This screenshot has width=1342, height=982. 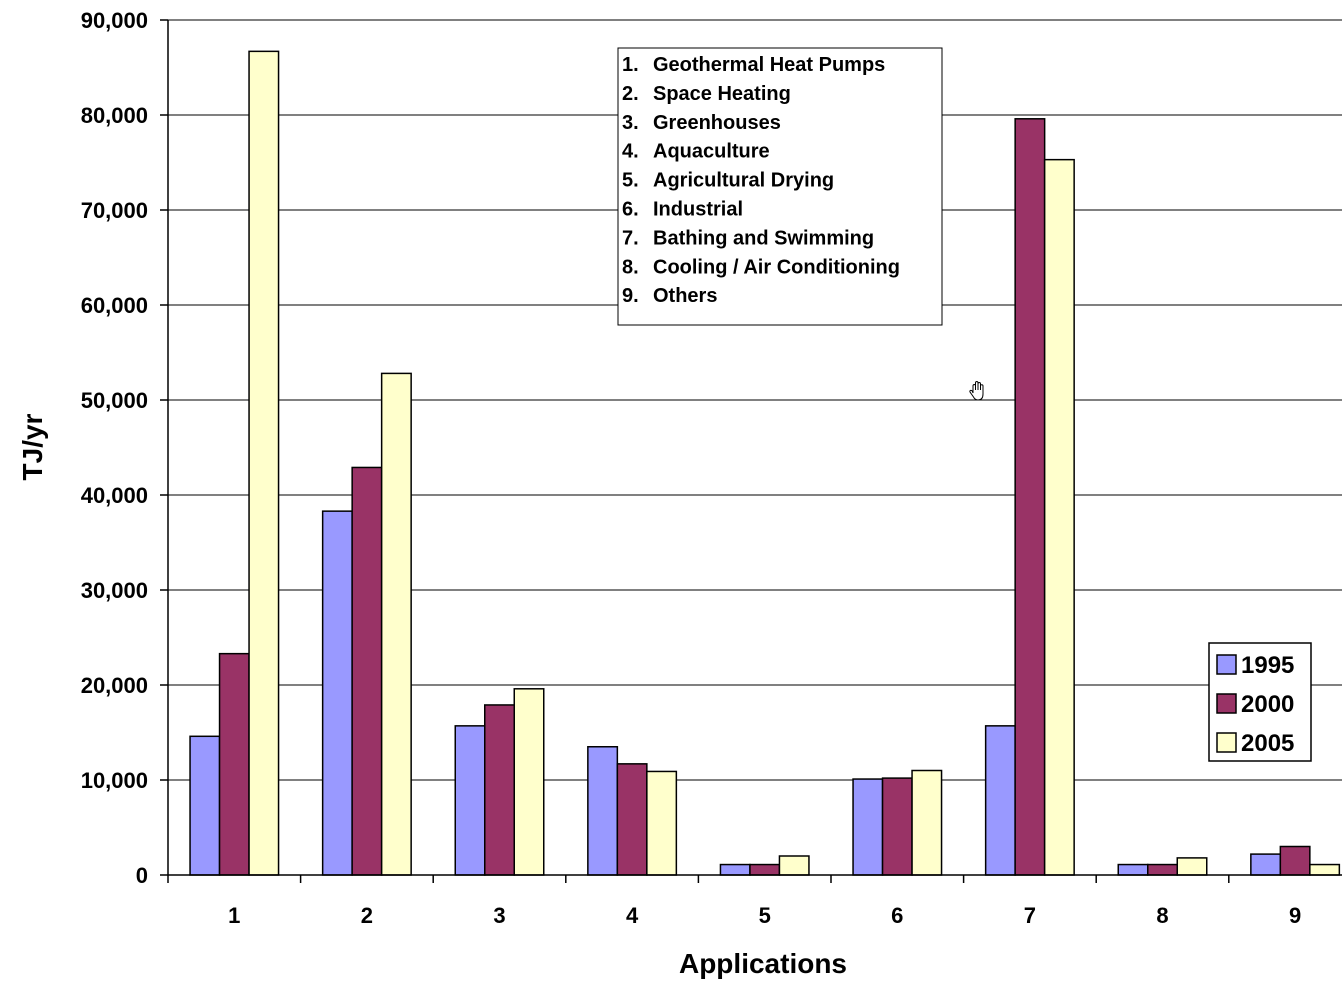 I want to click on x-tick-label: 4, so click(x=632, y=915).